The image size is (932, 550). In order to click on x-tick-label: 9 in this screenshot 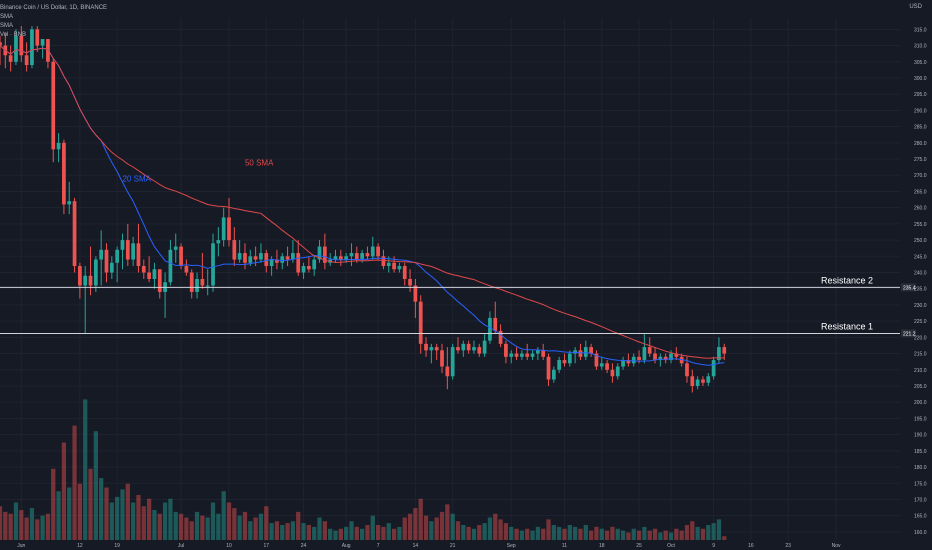, I will do `click(713, 546)`.